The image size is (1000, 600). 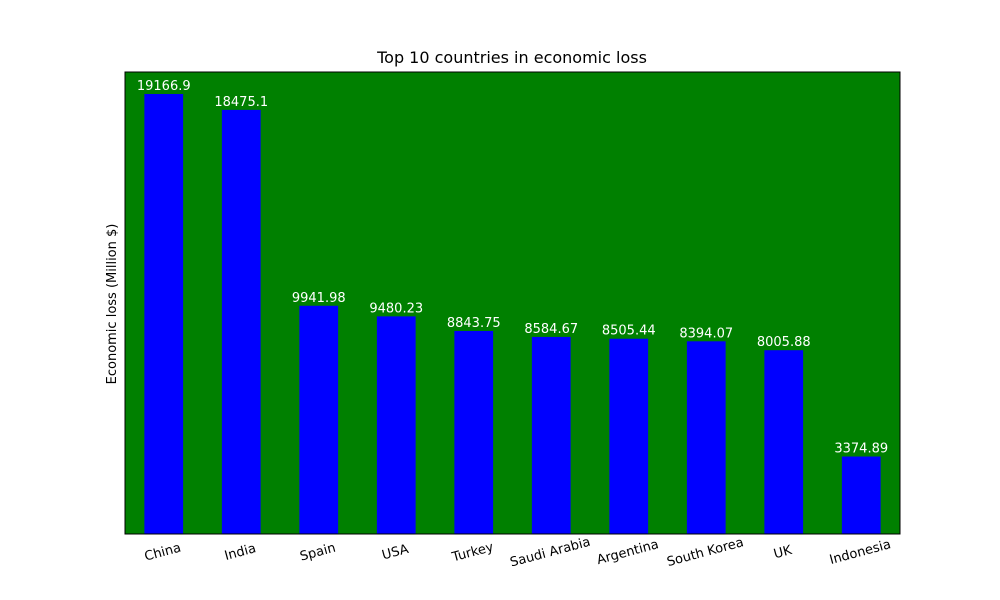 I want to click on y-axis-label: Economic loss (Million $), so click(x=112, y=304).